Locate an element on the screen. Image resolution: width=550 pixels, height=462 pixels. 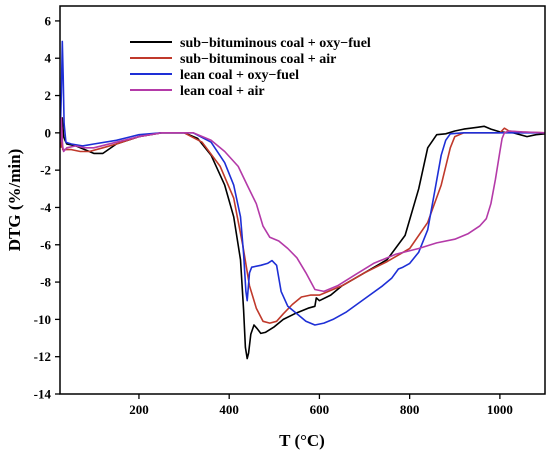
y-tick-label: -10 is located at coordinates (42, 319).